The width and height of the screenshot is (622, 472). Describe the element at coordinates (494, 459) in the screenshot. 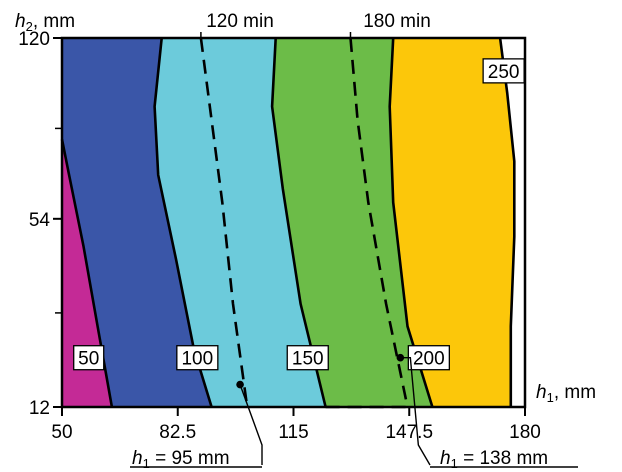

I see `marker-callout-138: h1 = 138 mm` at that location.